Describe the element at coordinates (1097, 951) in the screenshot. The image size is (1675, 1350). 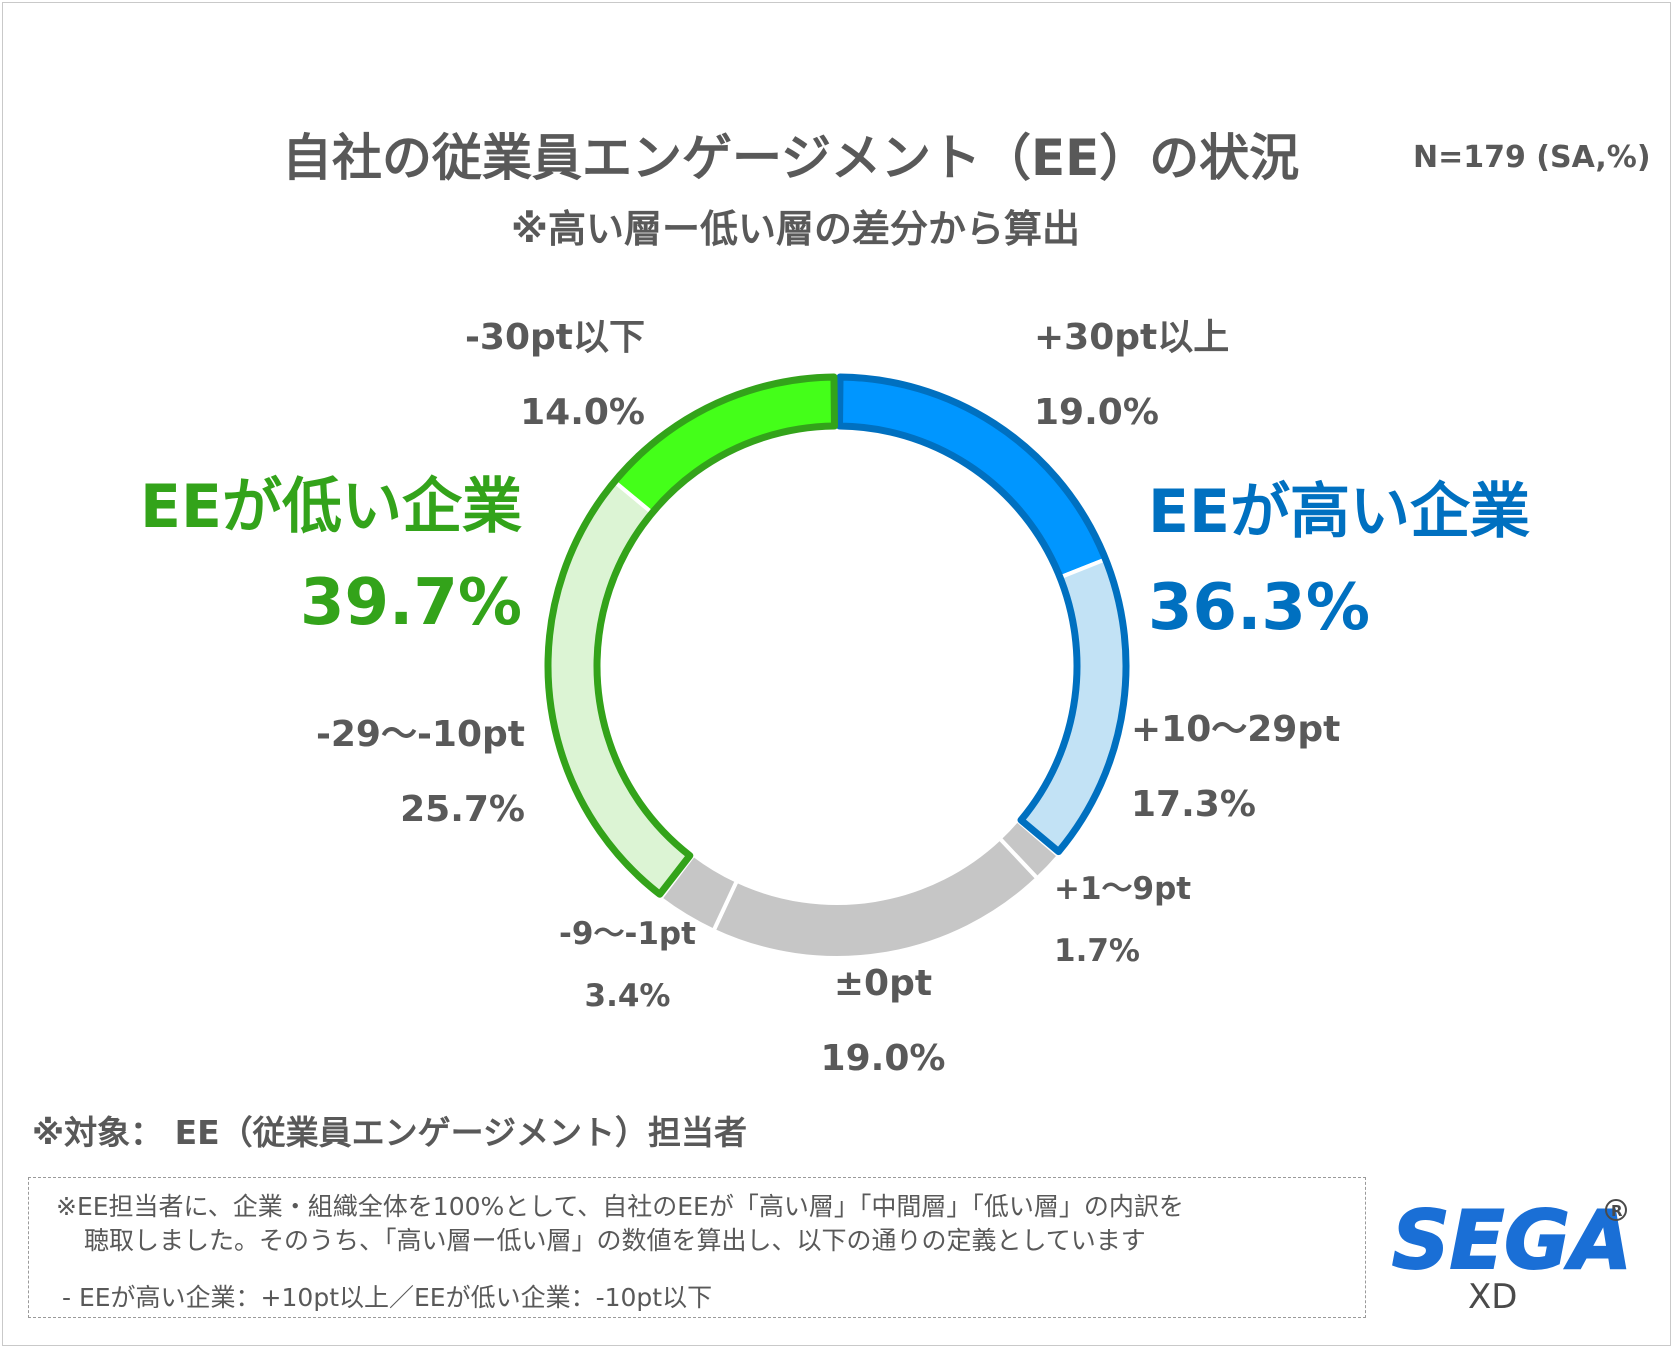
I see `seg-value: 1.7%` at that location.